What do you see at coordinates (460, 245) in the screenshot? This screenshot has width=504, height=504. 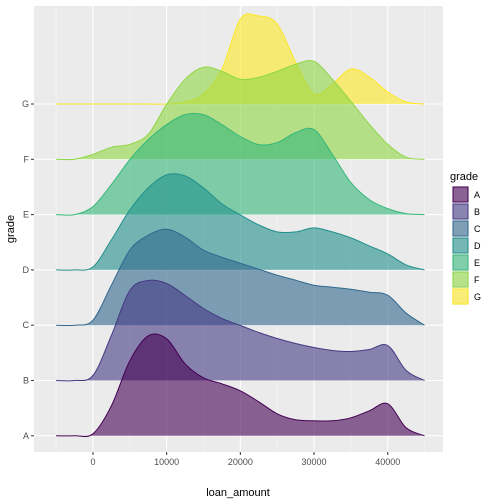 I see `legend-swatch-D` at bounding box center [460, 245].